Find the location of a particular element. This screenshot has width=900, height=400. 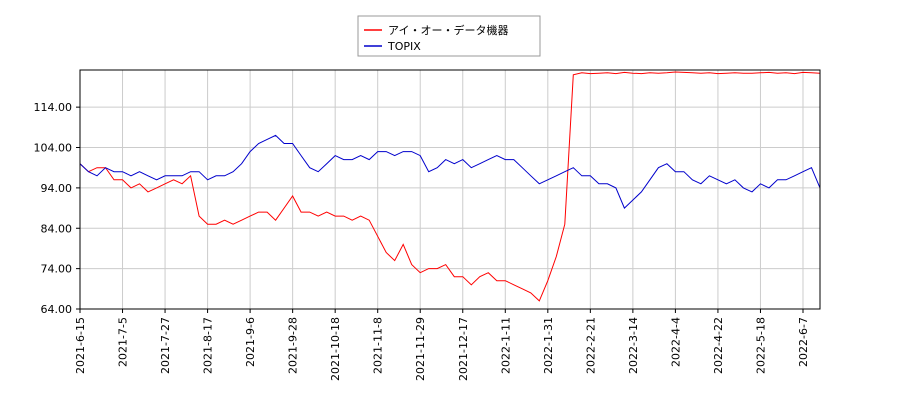

y-tick-label: 64.00 is located at coordinates (57, 309).